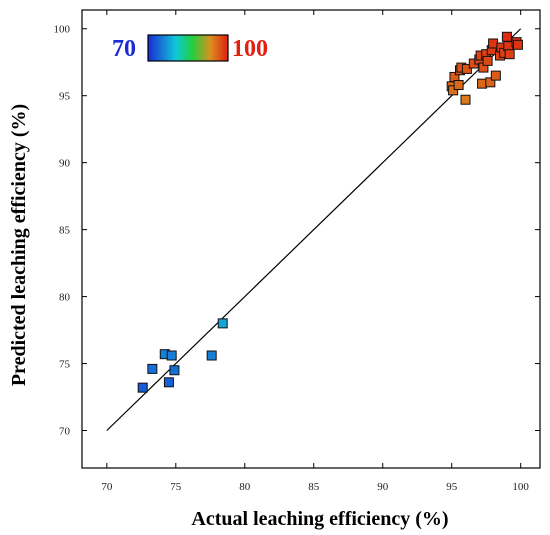 Image resolution: width=550 pixels, height=535 pixels. What do you see at coordinates (452, 487) in the screenshot?
I see `x-tick-label: 95` at bounding box center [452, 487].